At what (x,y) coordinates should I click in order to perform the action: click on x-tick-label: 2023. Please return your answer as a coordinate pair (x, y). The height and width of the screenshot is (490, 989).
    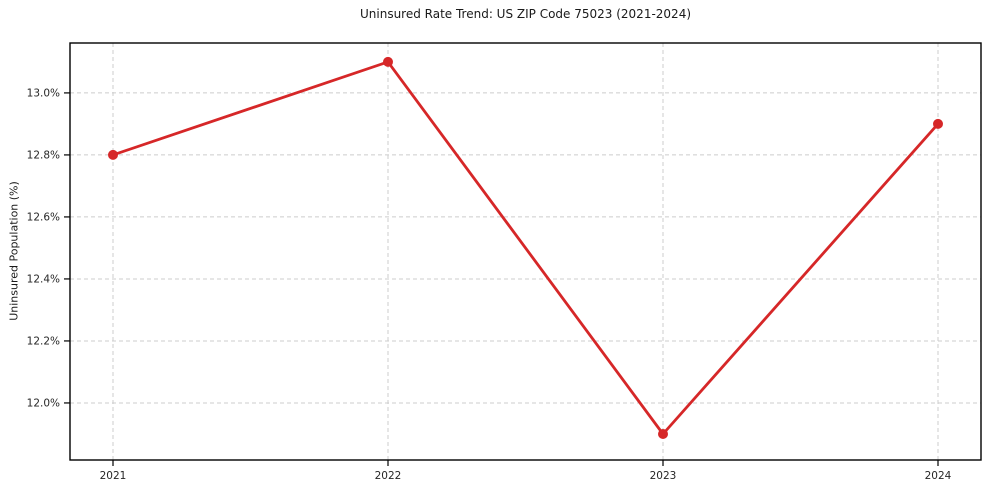
    Looking at the image, I should click on (663, 476).